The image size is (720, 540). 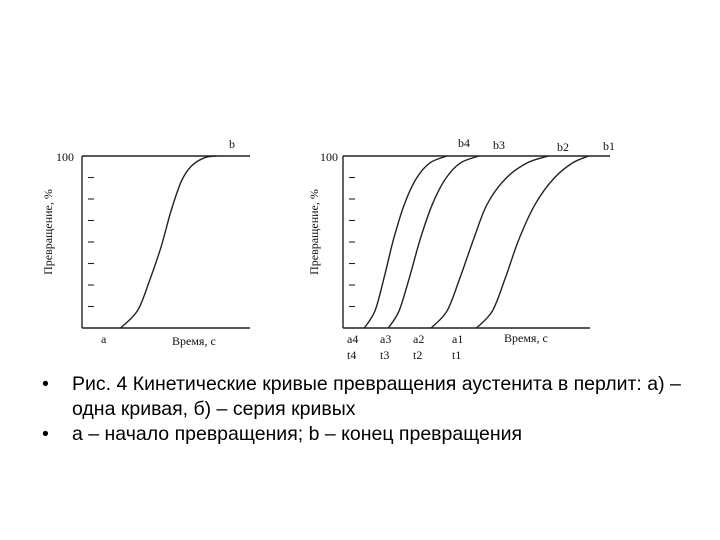 I want to click on y-ticks-a, so click(x=91, y=242).